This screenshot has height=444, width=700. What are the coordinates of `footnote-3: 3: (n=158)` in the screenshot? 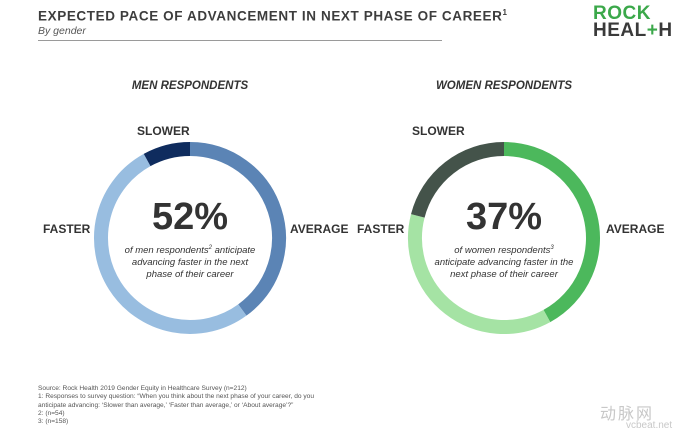 It's located at (53, 422).